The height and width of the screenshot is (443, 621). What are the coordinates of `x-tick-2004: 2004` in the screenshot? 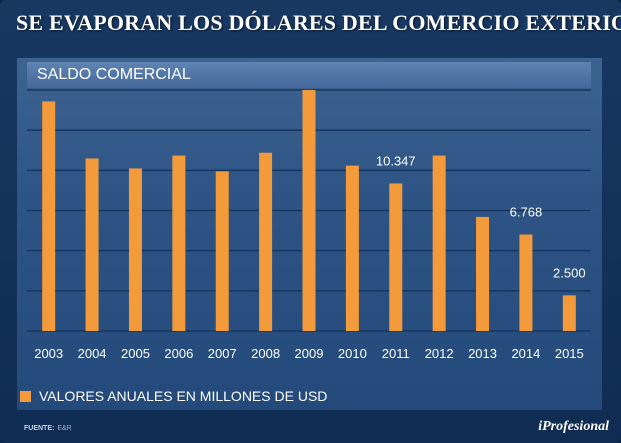 It's located at (92, 353).